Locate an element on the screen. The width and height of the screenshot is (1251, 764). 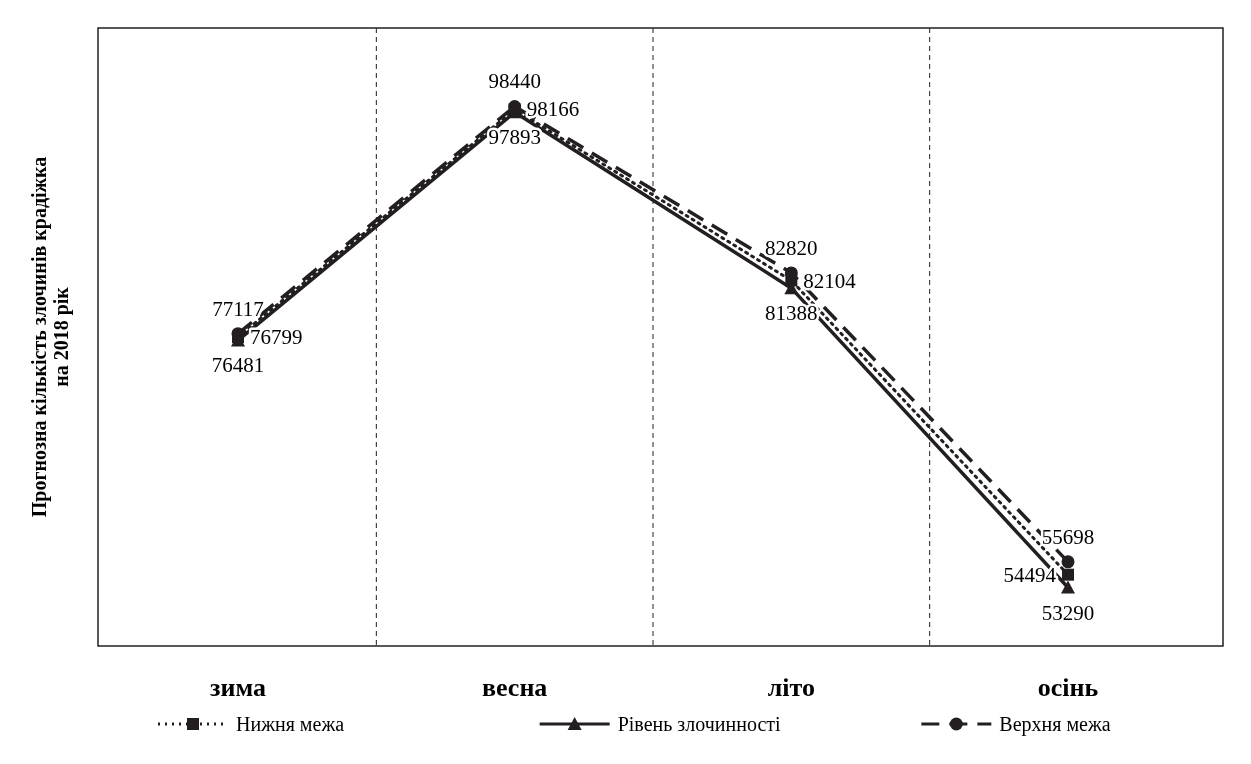
data-label: 54494 is located at coordinates (1030, 574).